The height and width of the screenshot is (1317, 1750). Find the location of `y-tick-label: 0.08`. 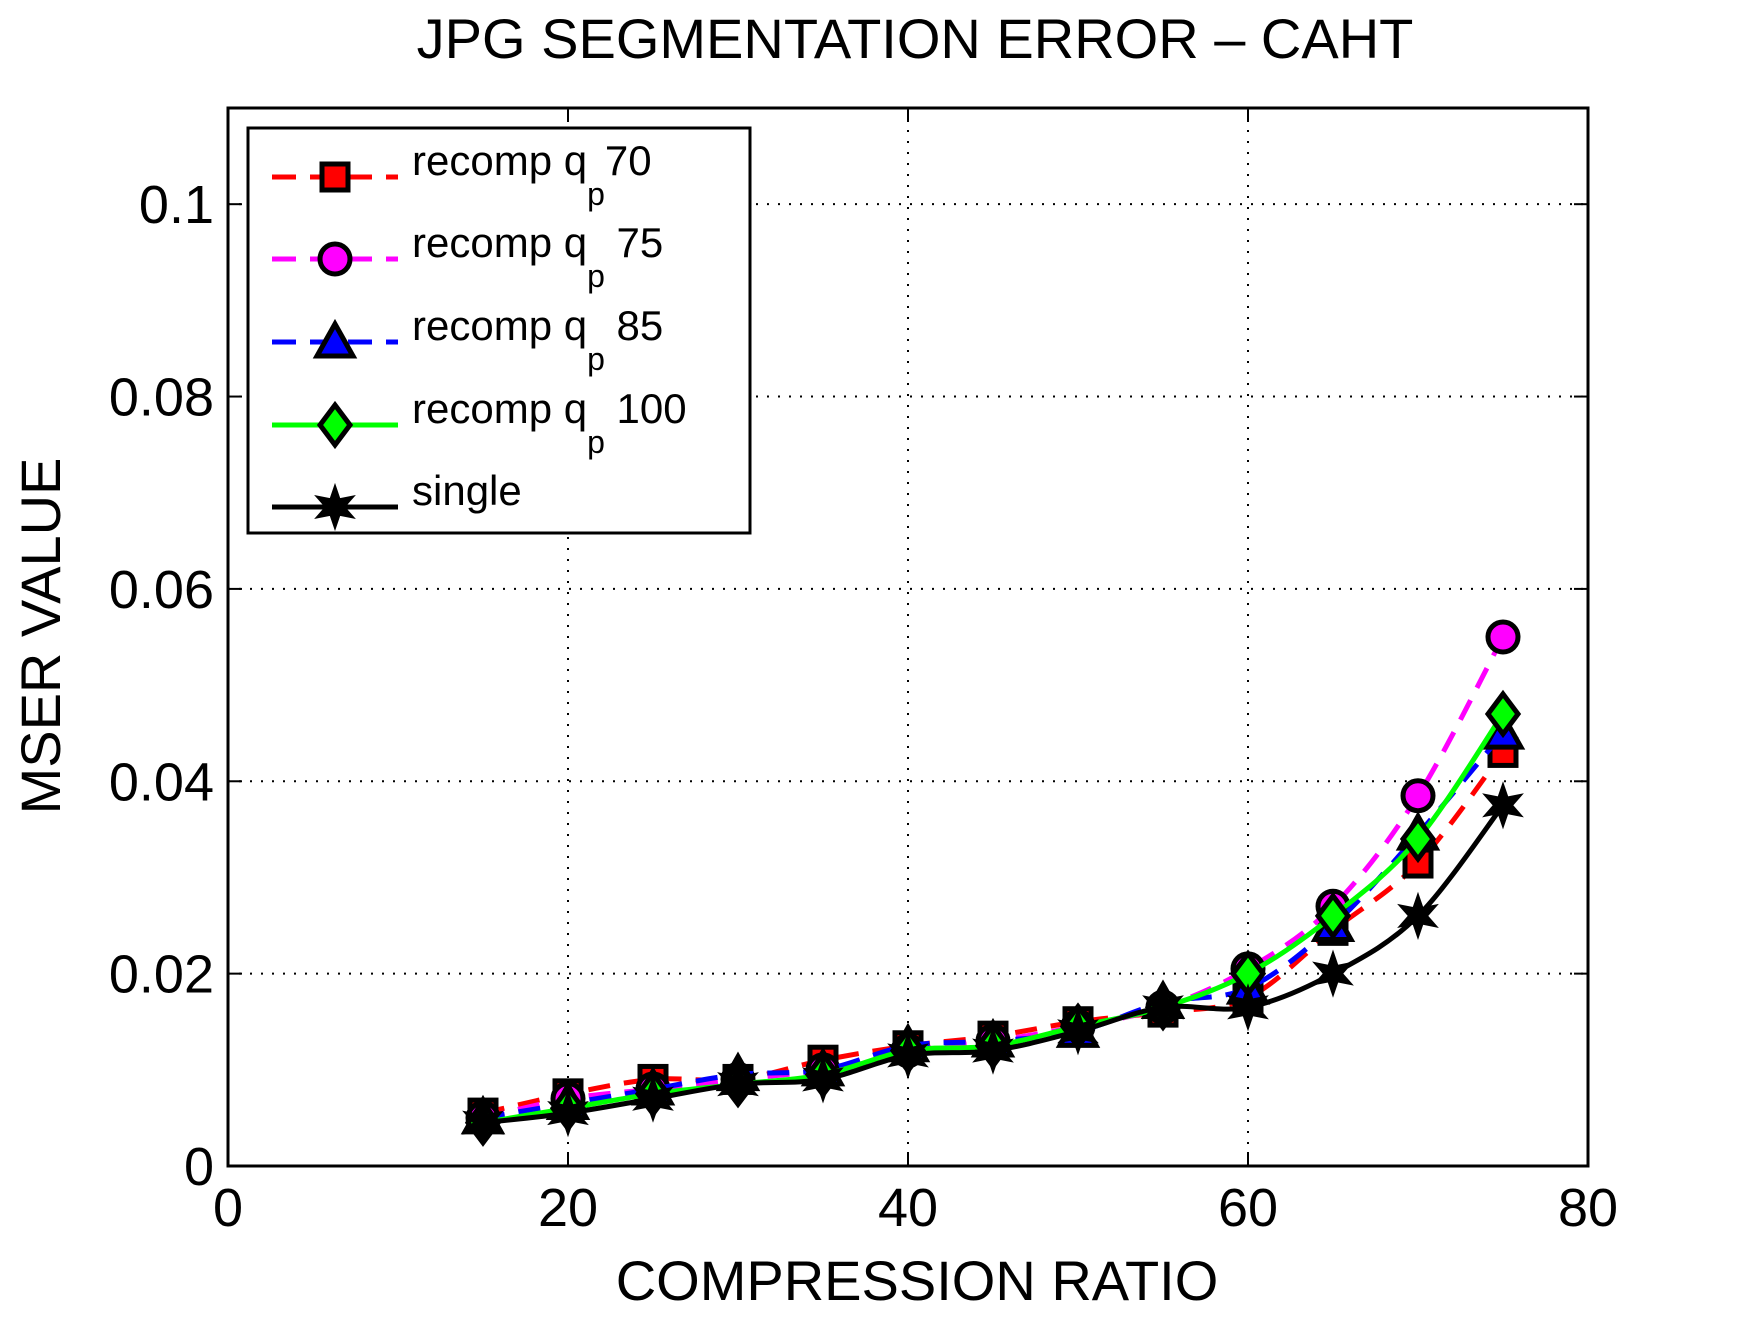

y-tick-label: 0.08 is located at coordinates (161, 398).